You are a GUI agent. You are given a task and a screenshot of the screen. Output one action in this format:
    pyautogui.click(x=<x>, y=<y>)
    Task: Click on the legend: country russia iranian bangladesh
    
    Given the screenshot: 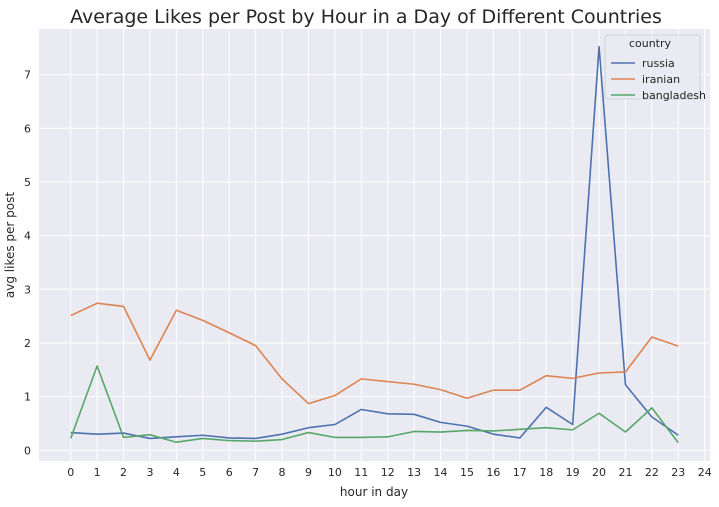 What is the action you would take?
    pyautogui.click(x=655, y=68)
    